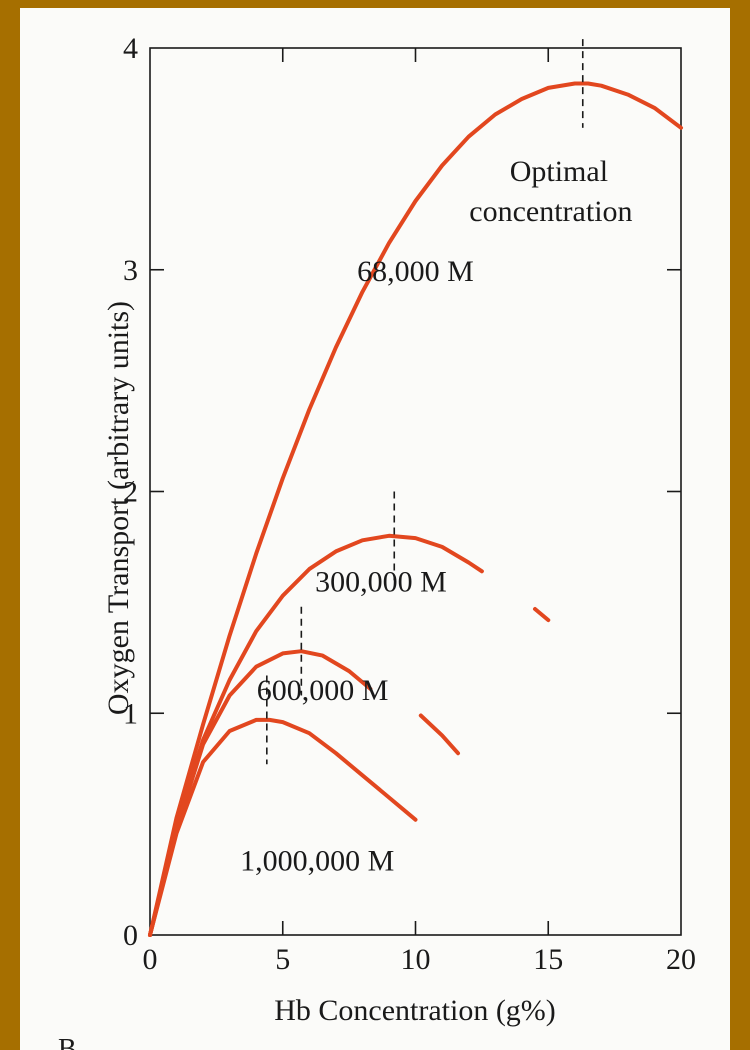  I want to click on panel-label: B, so click(67, 1042).